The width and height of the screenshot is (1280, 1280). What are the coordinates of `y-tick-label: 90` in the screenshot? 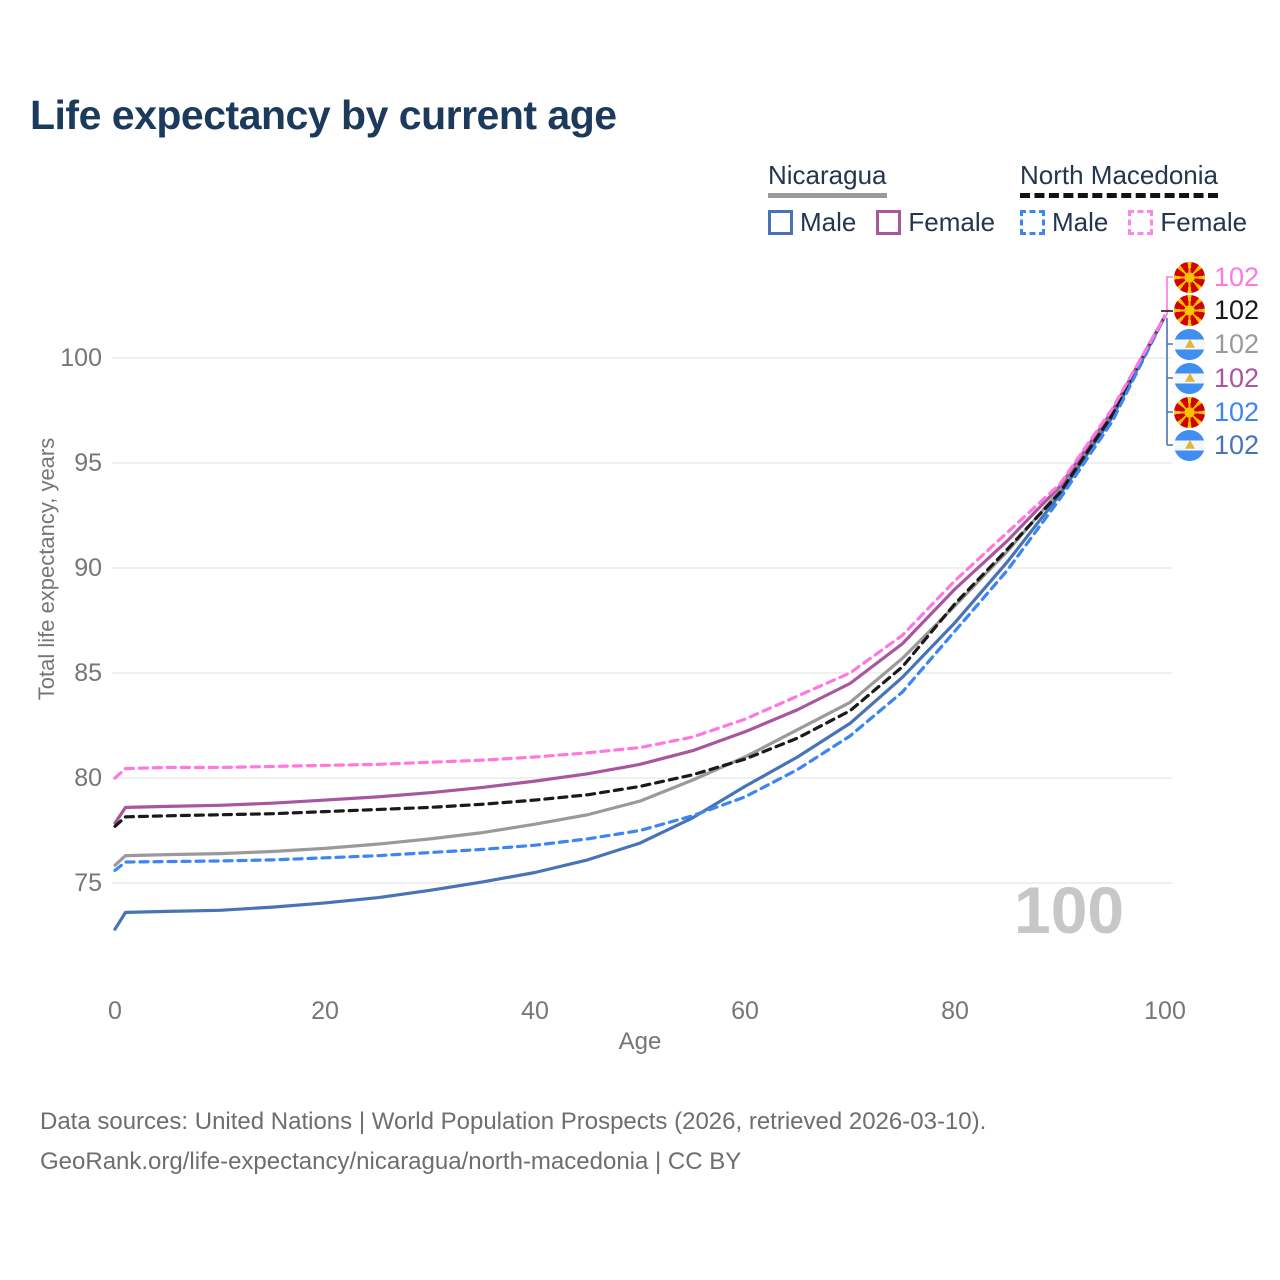 It's located at (88, 568).